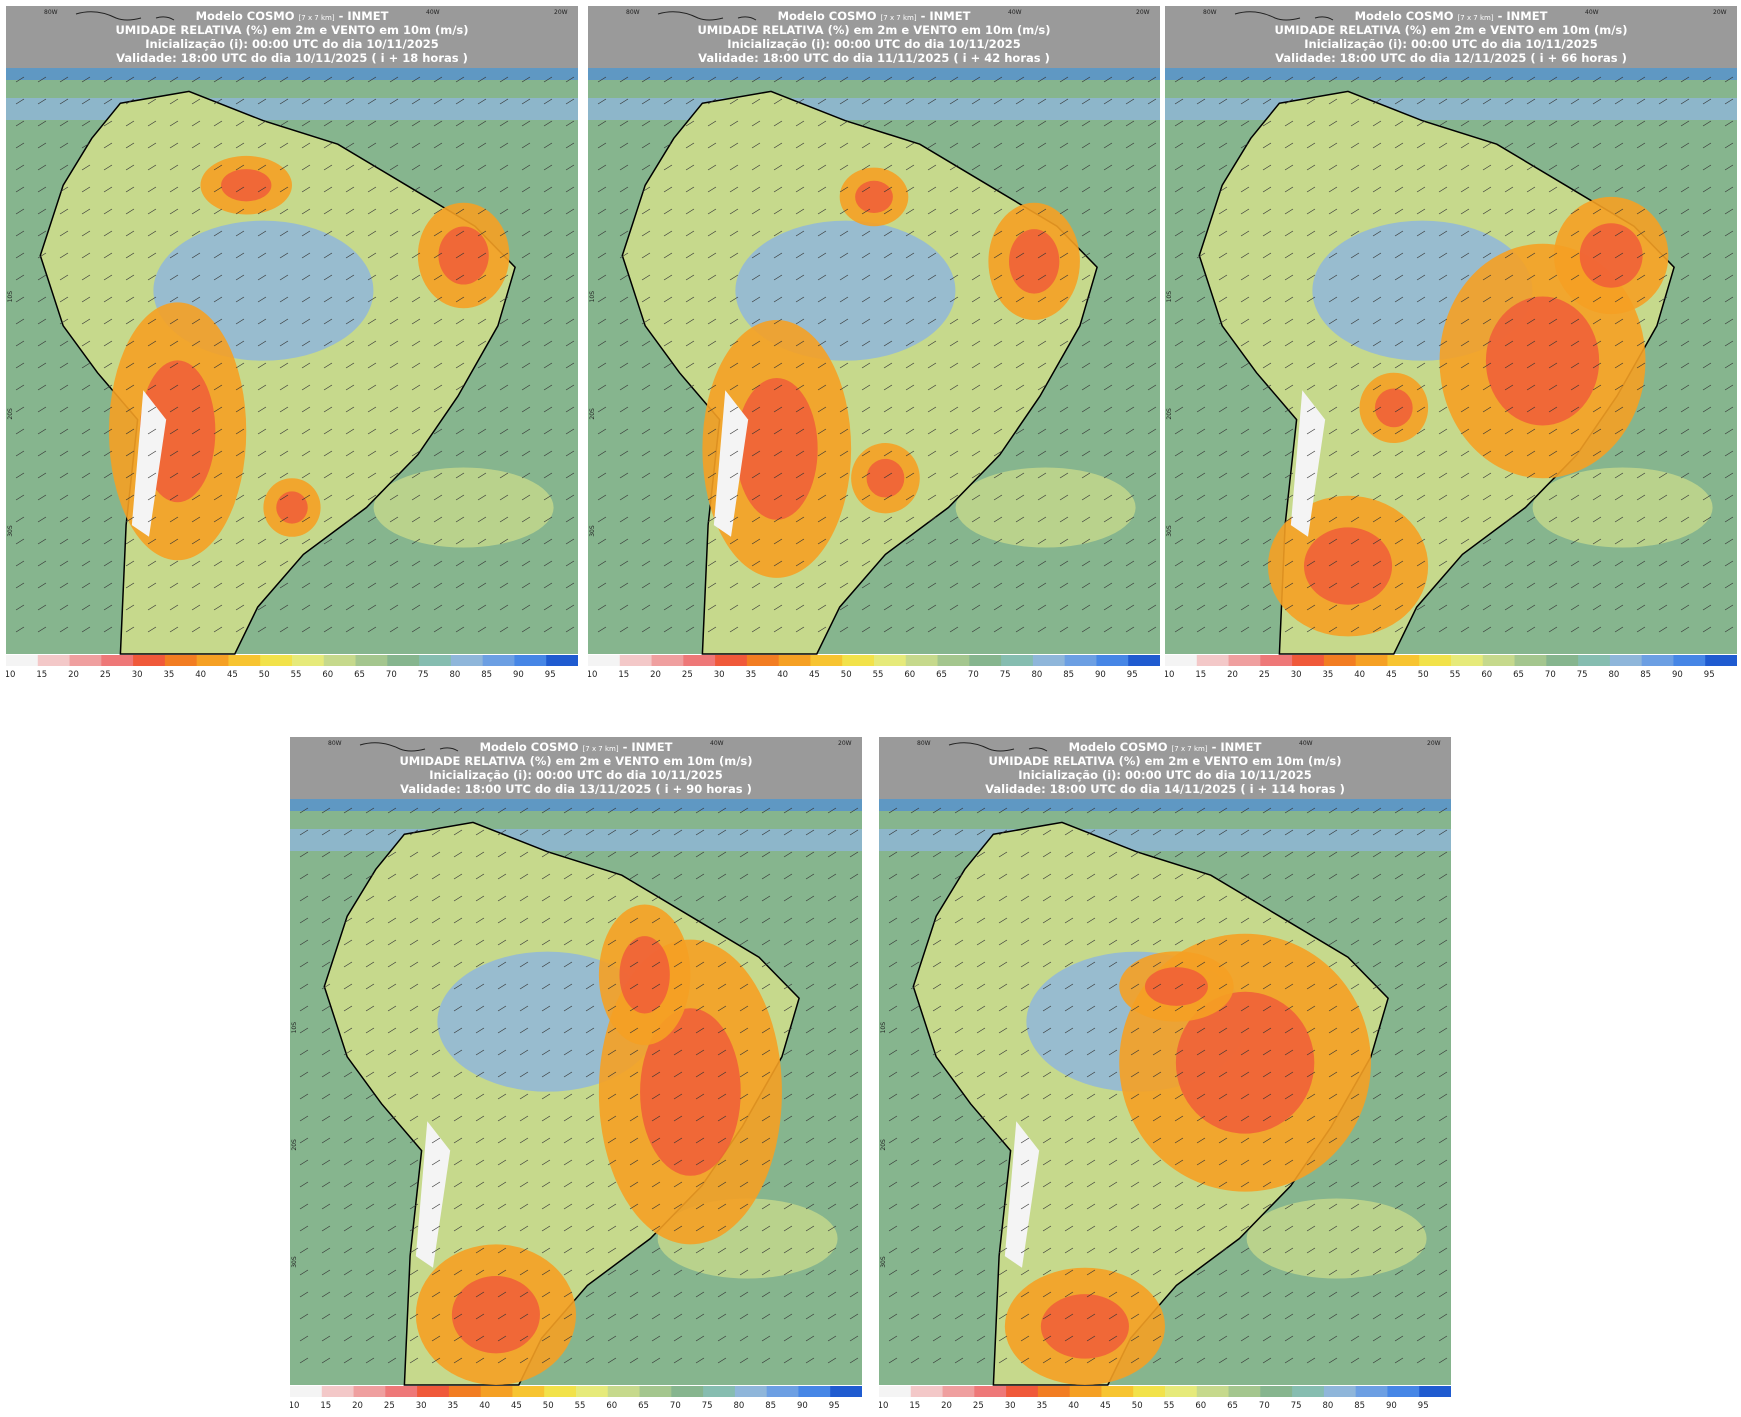 The image size is (1741, 1417). I want to click on colorbar-label: 30, so click(137, 675).